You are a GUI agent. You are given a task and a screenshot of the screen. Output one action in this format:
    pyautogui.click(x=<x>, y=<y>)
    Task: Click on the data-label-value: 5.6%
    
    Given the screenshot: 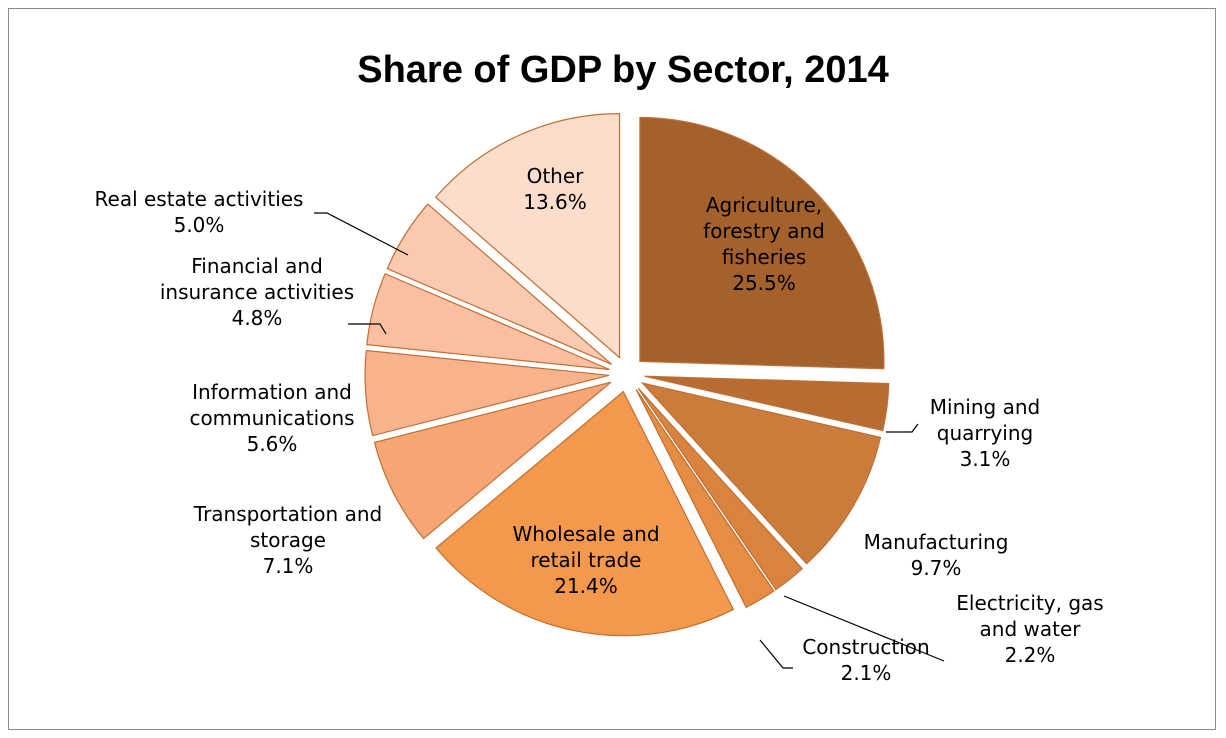 What is the action you would take?
    pyautogui.click(x=272, y=444)
    